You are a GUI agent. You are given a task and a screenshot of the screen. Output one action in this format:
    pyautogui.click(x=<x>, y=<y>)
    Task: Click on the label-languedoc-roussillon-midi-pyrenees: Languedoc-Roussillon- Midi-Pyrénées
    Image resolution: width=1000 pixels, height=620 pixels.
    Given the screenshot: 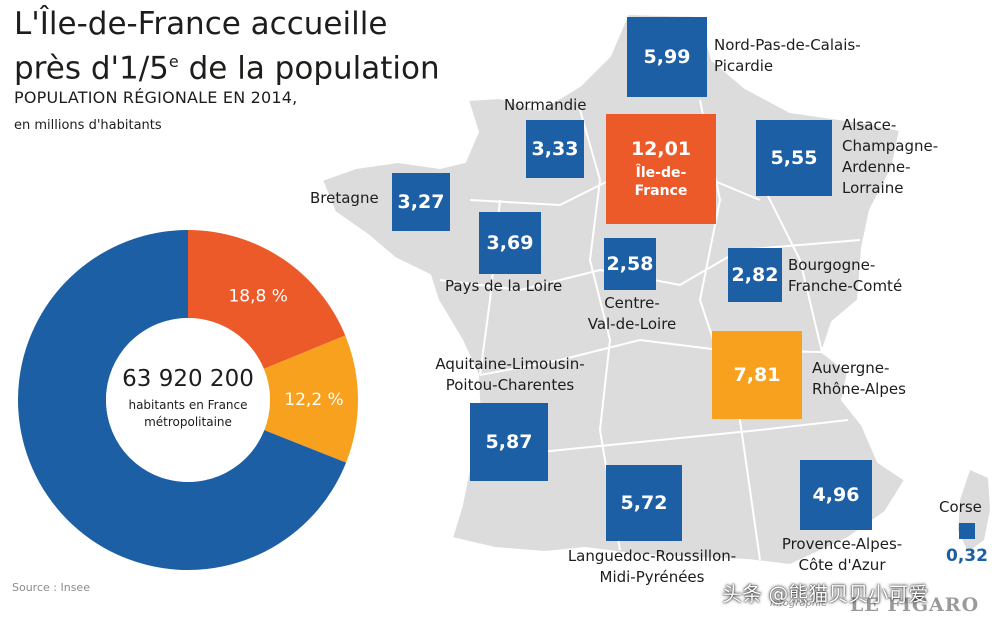 What is the action you would take?
    pyautogui.click(x=652, y=567)
    